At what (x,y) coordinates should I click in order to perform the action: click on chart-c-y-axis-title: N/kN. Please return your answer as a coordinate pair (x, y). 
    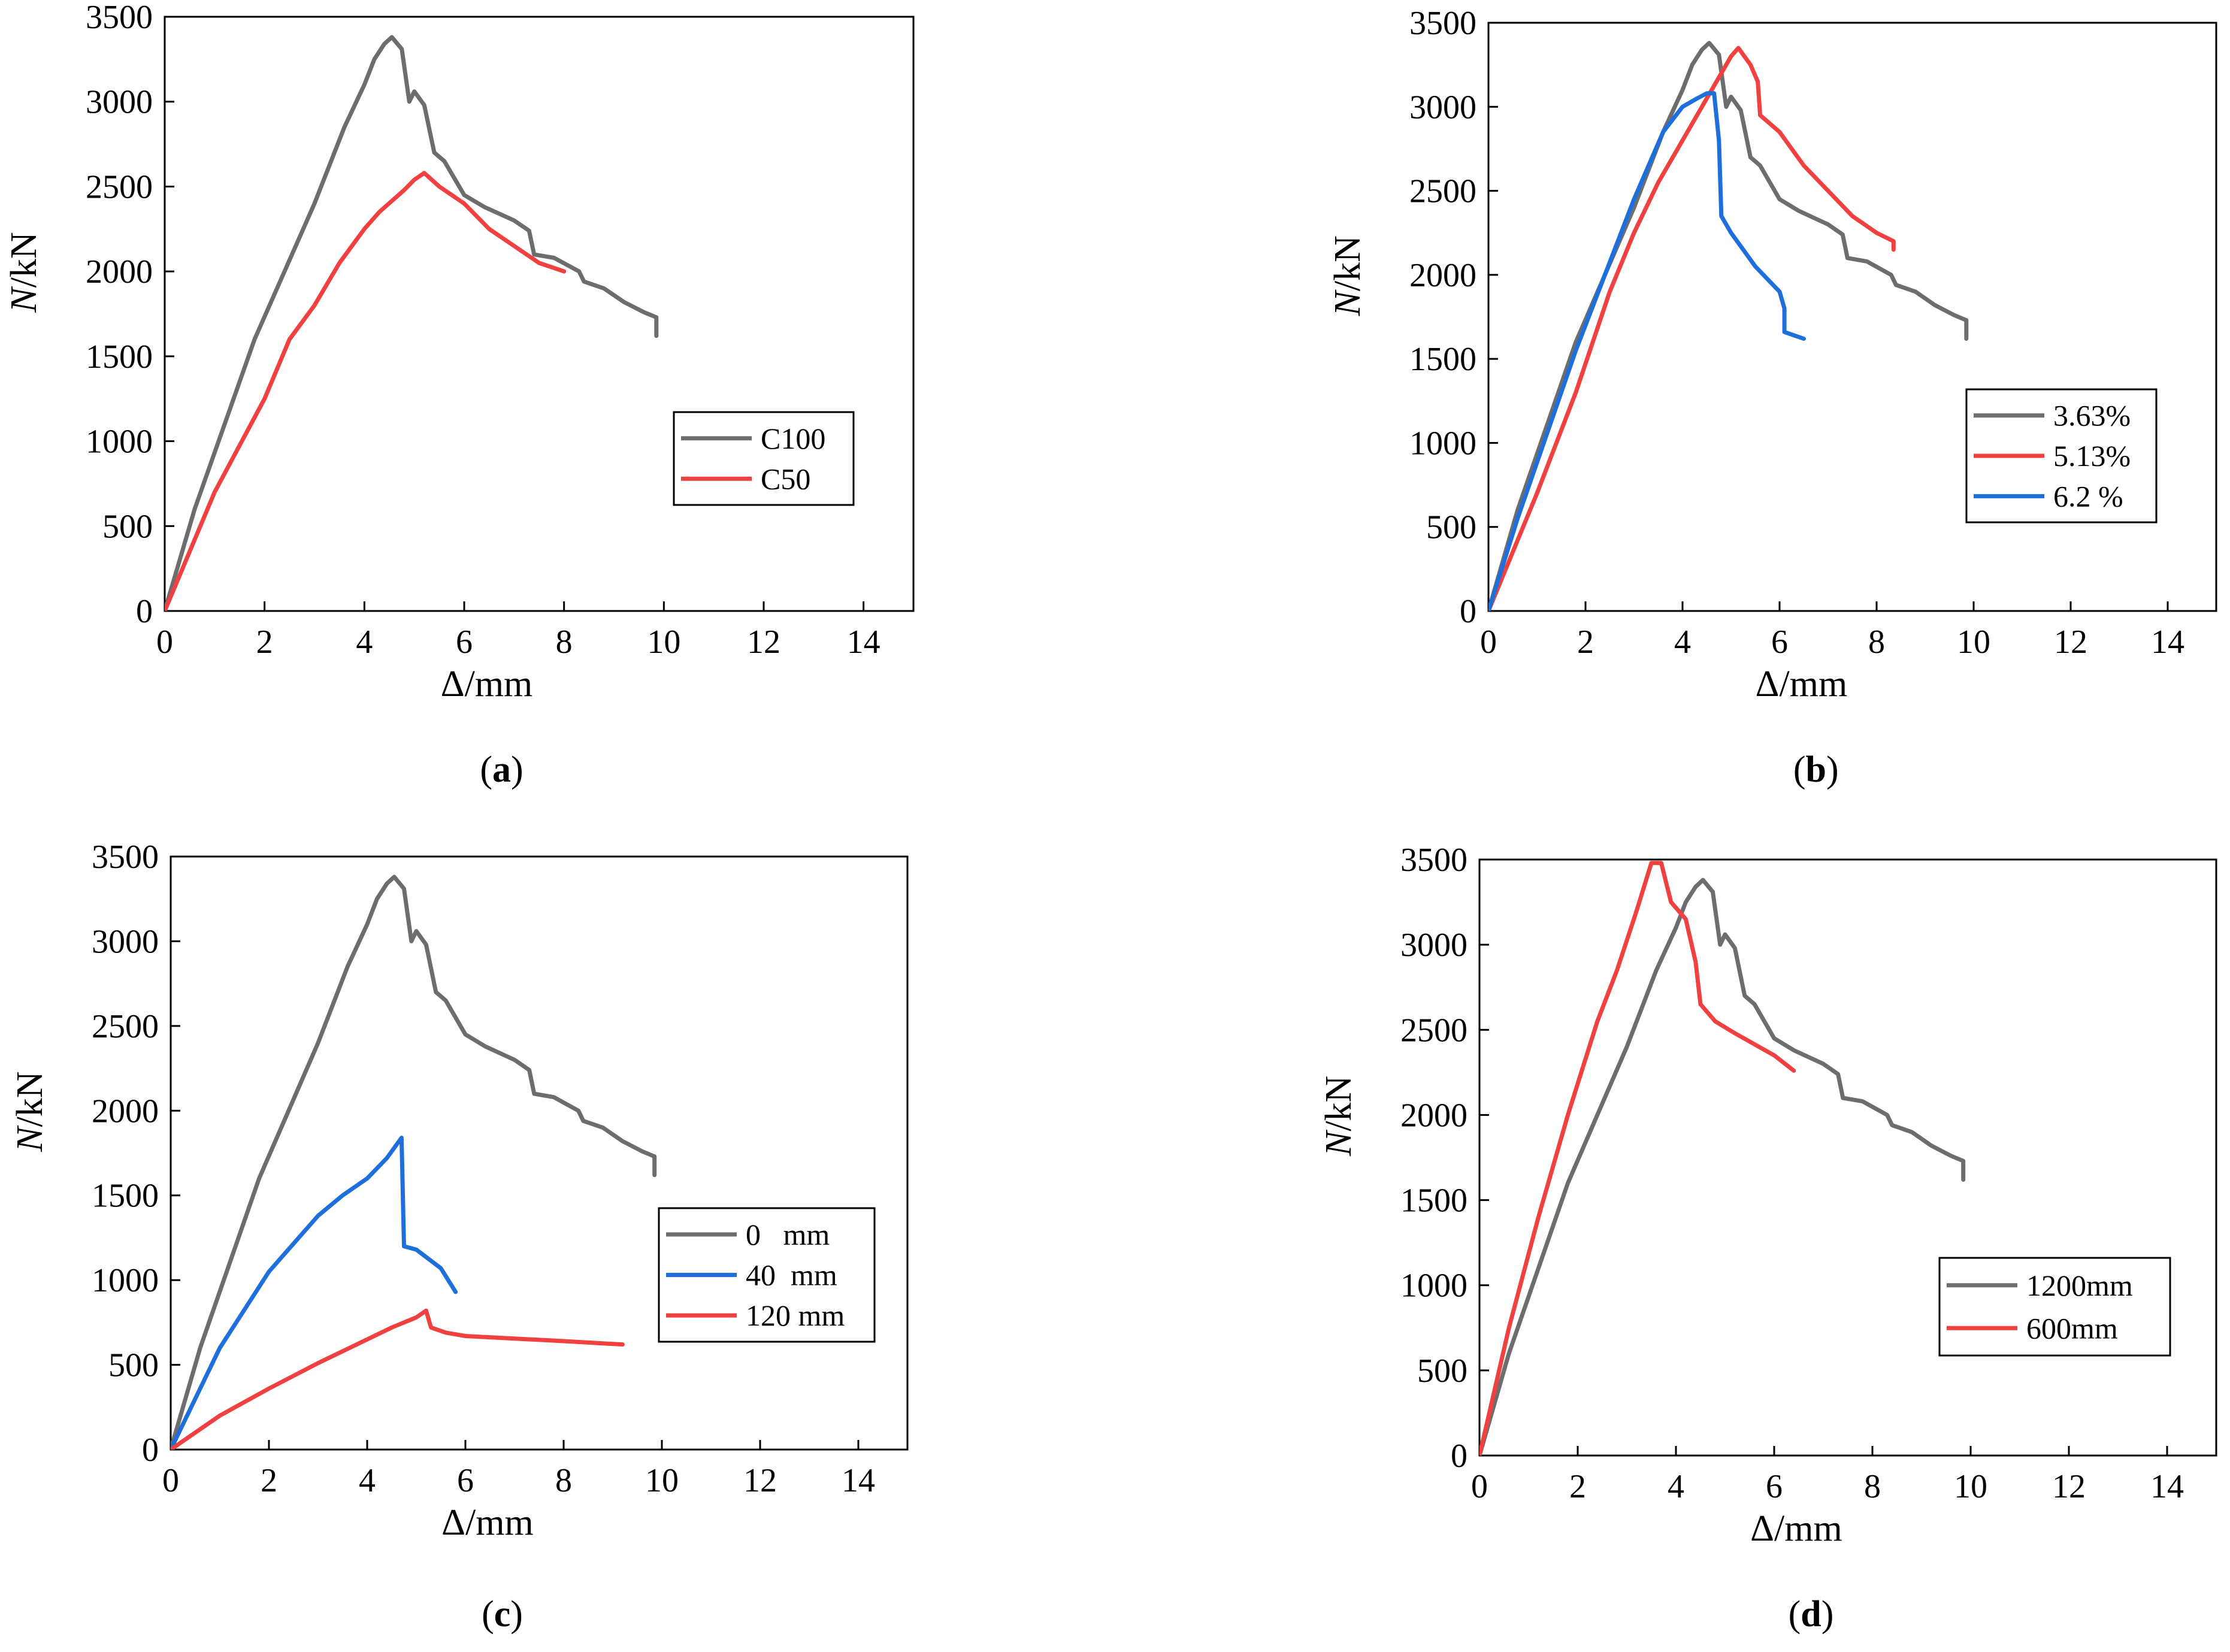
    Looking at the image, I should click on (30, 1112).